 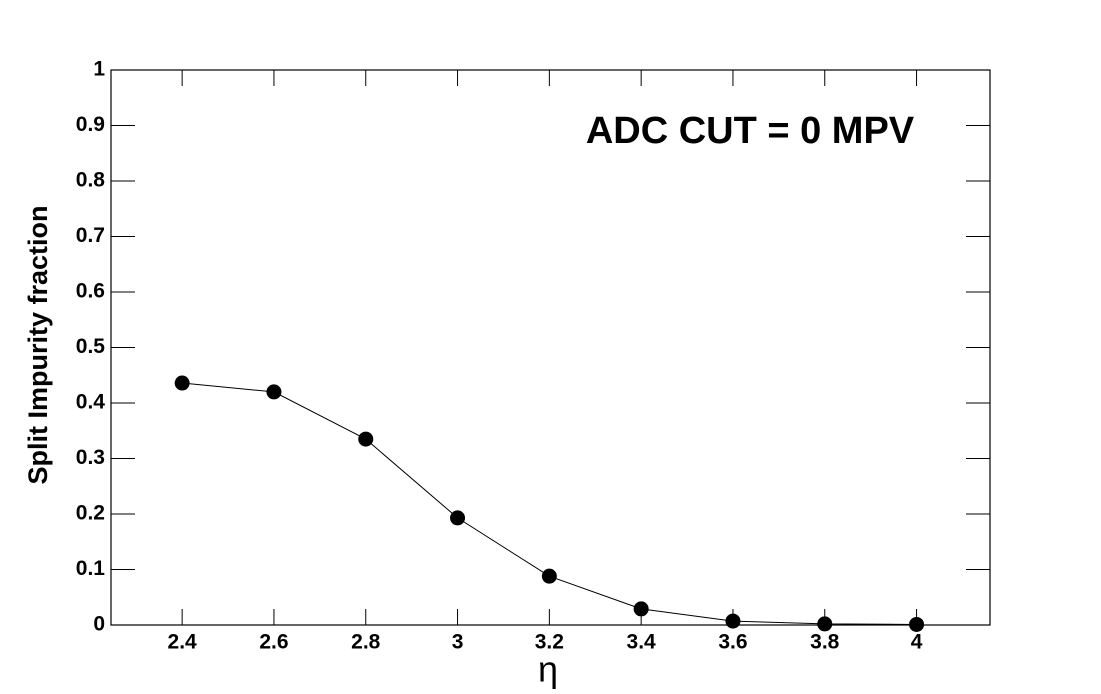 I want to click on x-tick-label: 2.4, so click(x=183, y=642).